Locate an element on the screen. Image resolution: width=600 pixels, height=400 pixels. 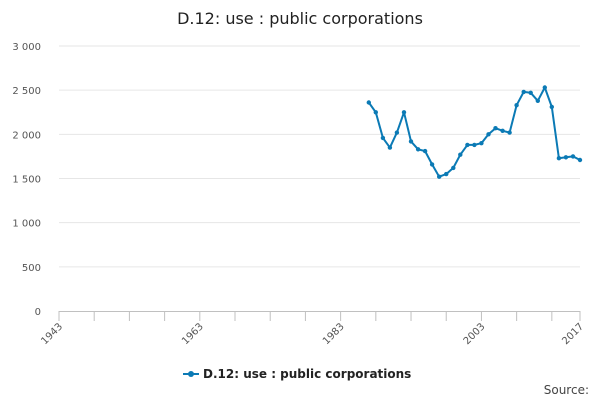
y-axis-tick-labels: 0 500 1 000 1 500 2 000 2 500 3 000 is located at coordinates (26, 180).